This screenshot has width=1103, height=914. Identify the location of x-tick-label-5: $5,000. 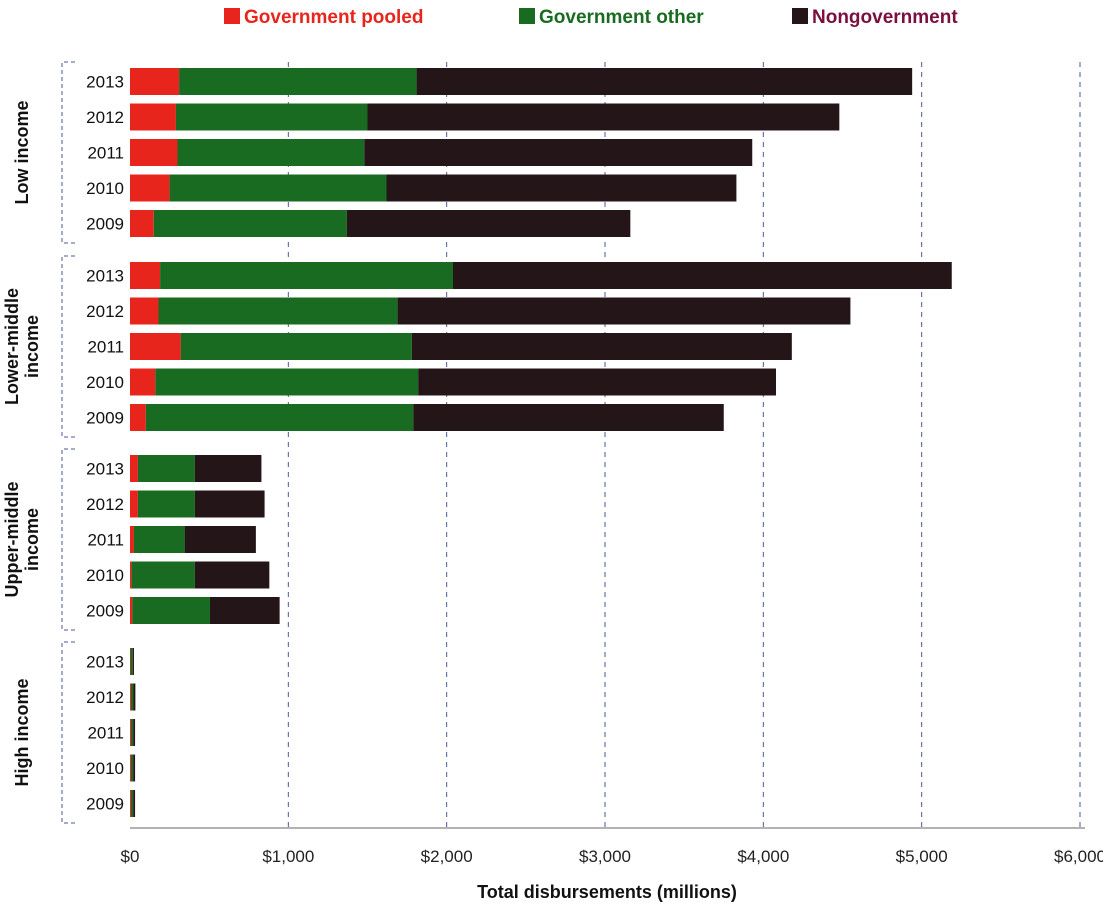
(922, 856).